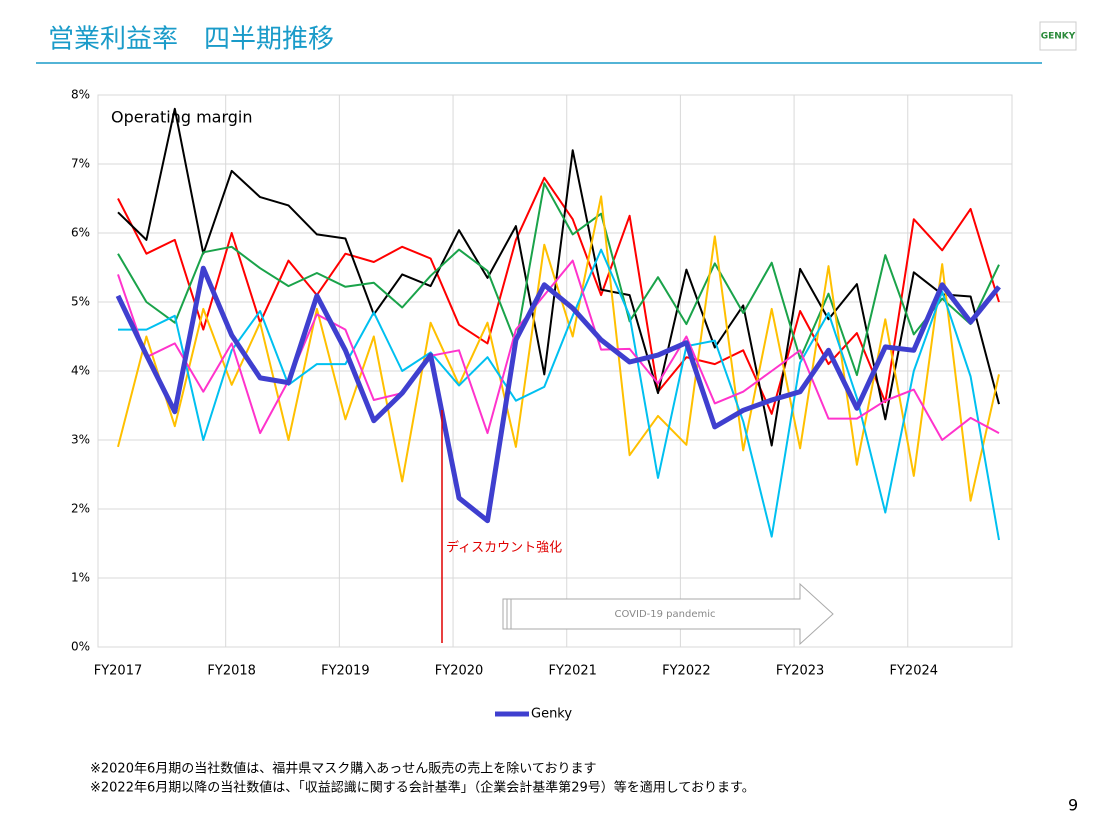  What do you see at coordinates (191, 40) in the screenshot?
I see `slide-title: 営業利益率 四半期推移` at bounding box center [191, 40].